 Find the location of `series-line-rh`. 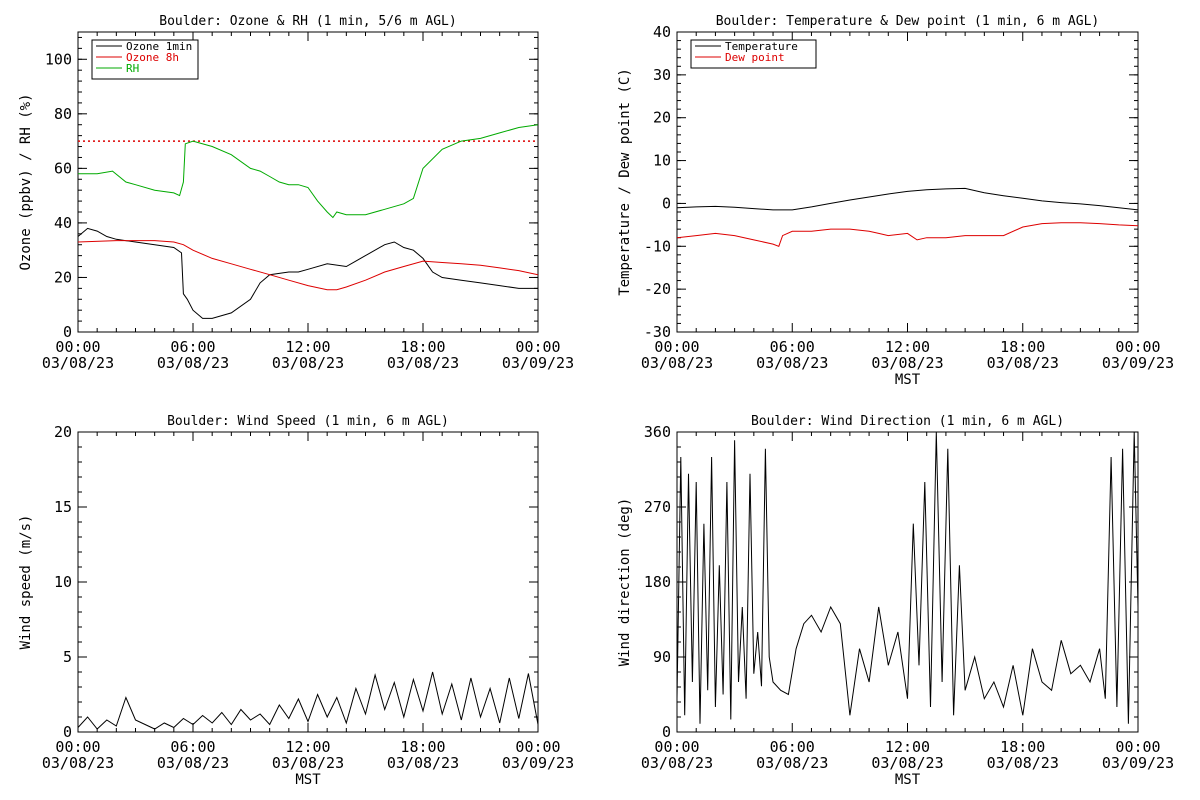

series-line-rh is located at coordinates (308, 171).